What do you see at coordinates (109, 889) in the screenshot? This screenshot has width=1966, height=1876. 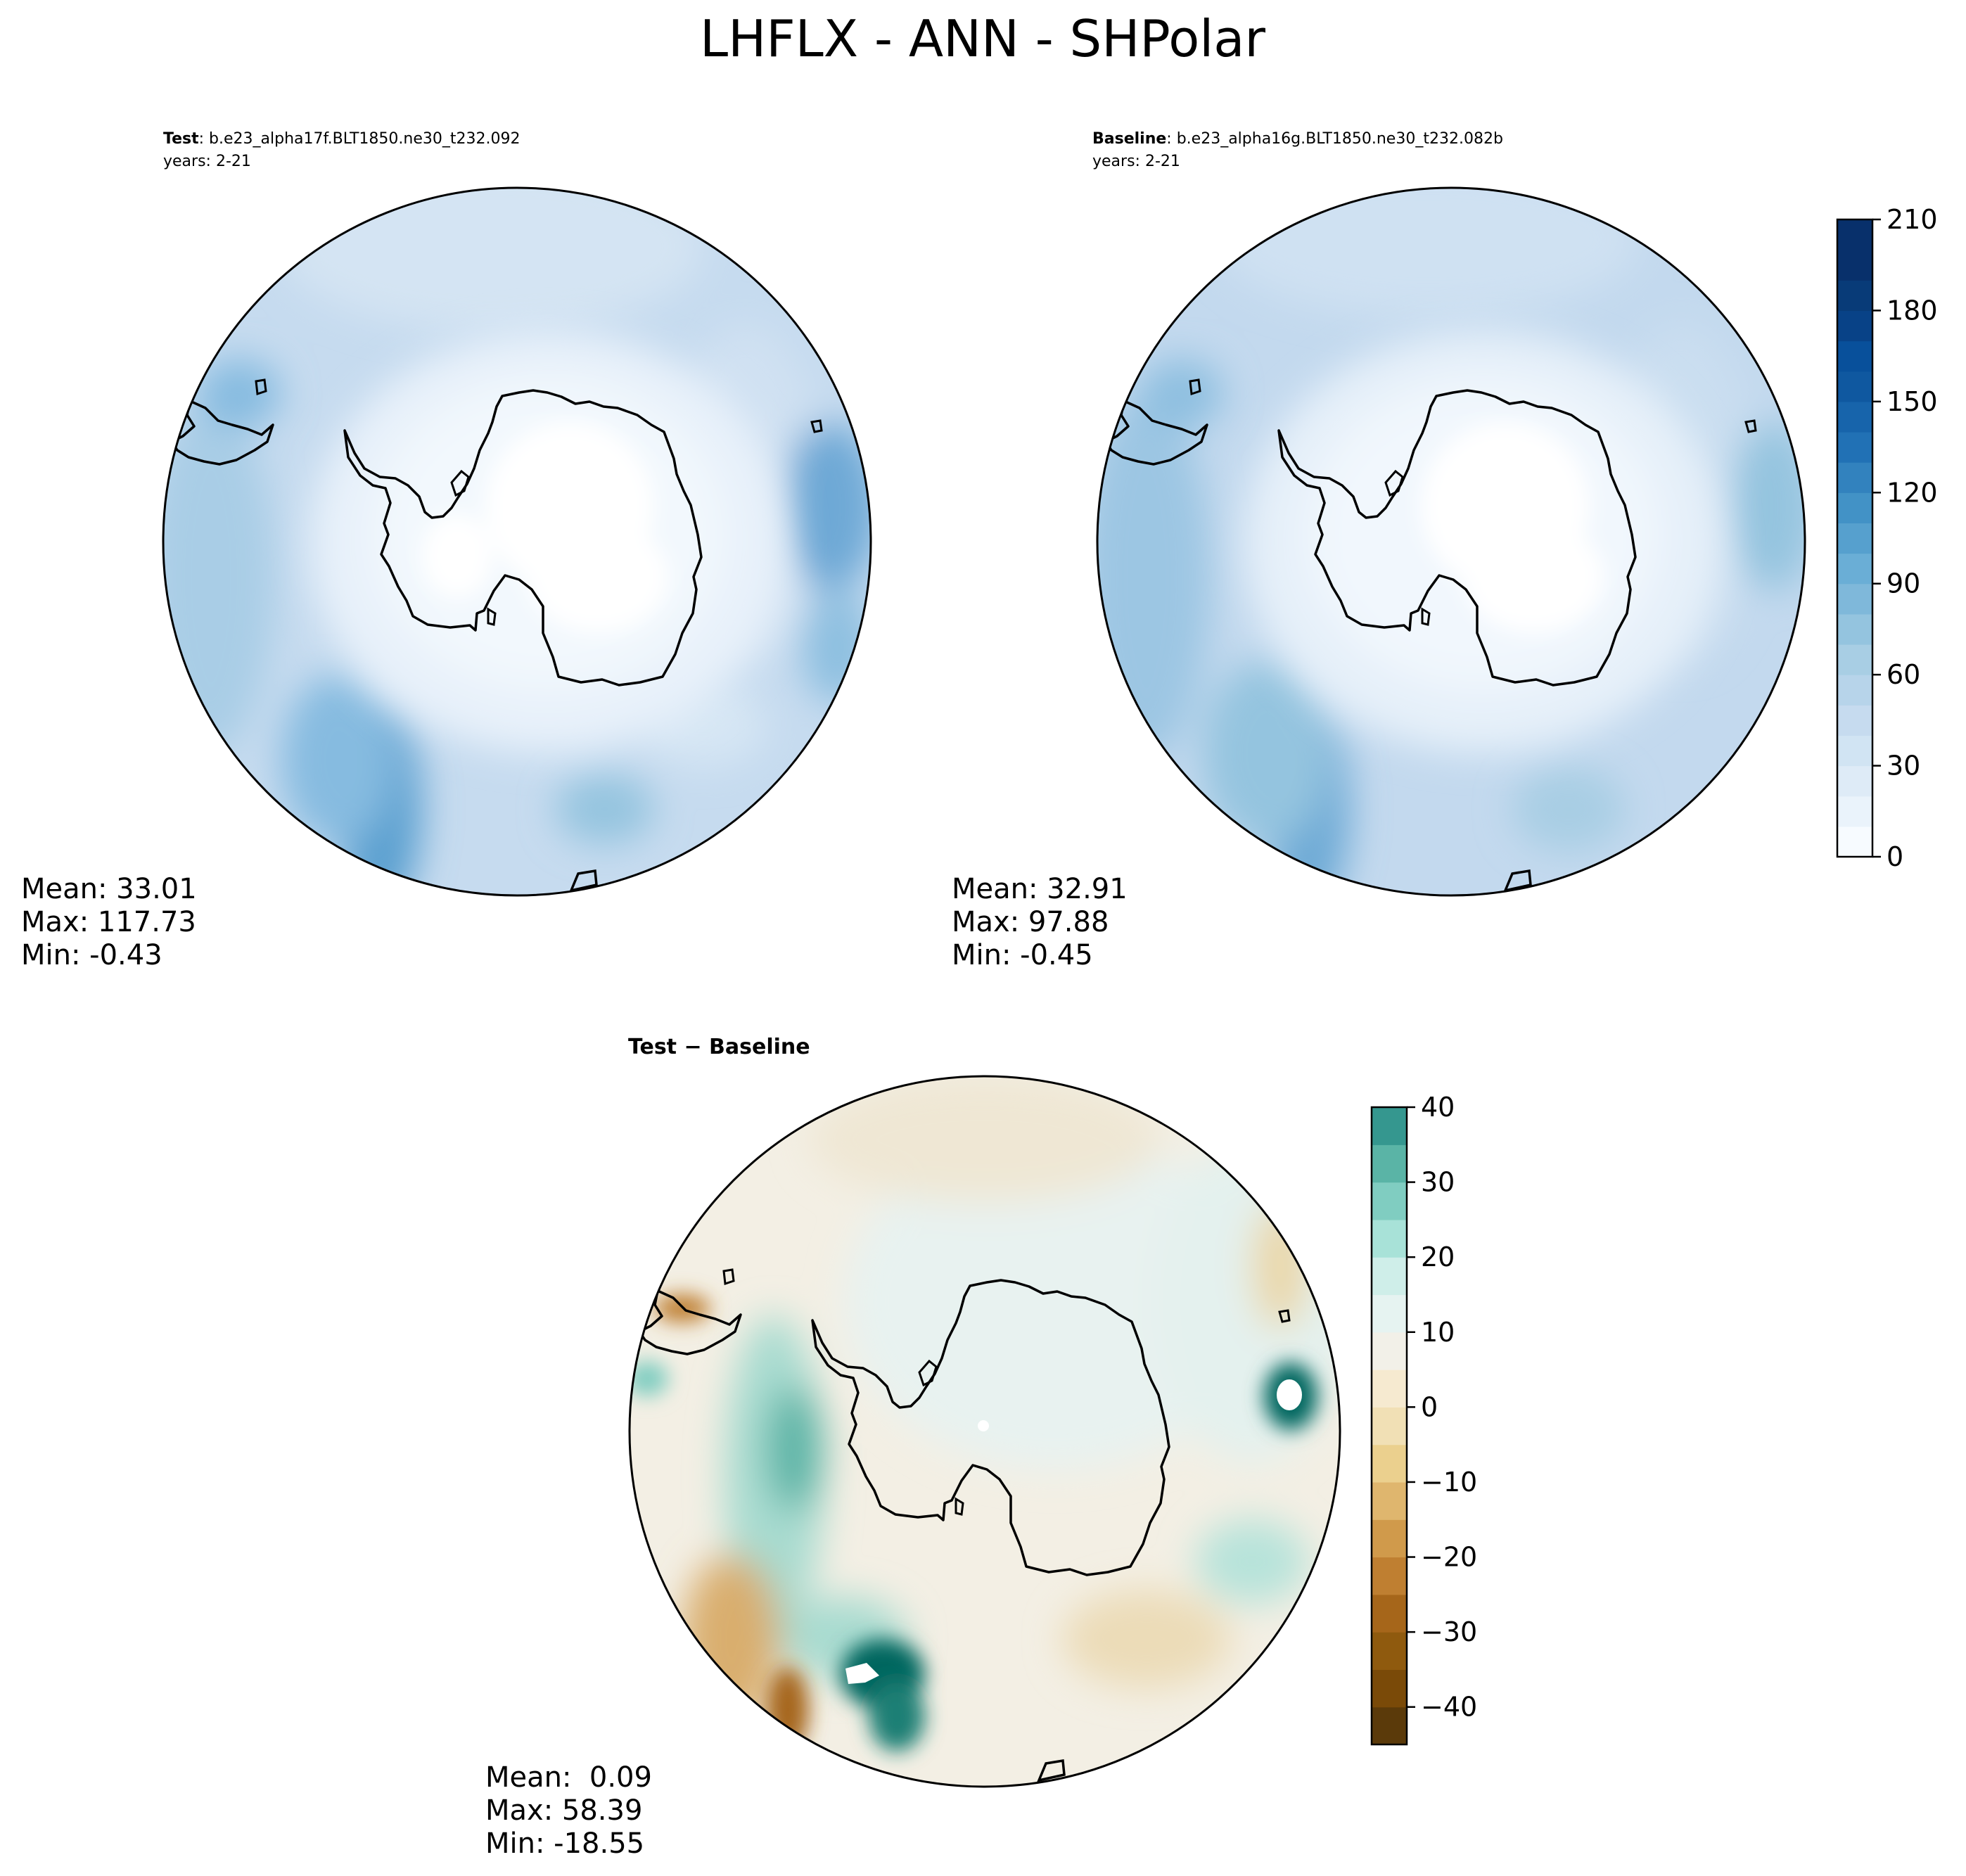 I see `panel-test-mean: Mean: 33.01` at bounding box center [109, 889].